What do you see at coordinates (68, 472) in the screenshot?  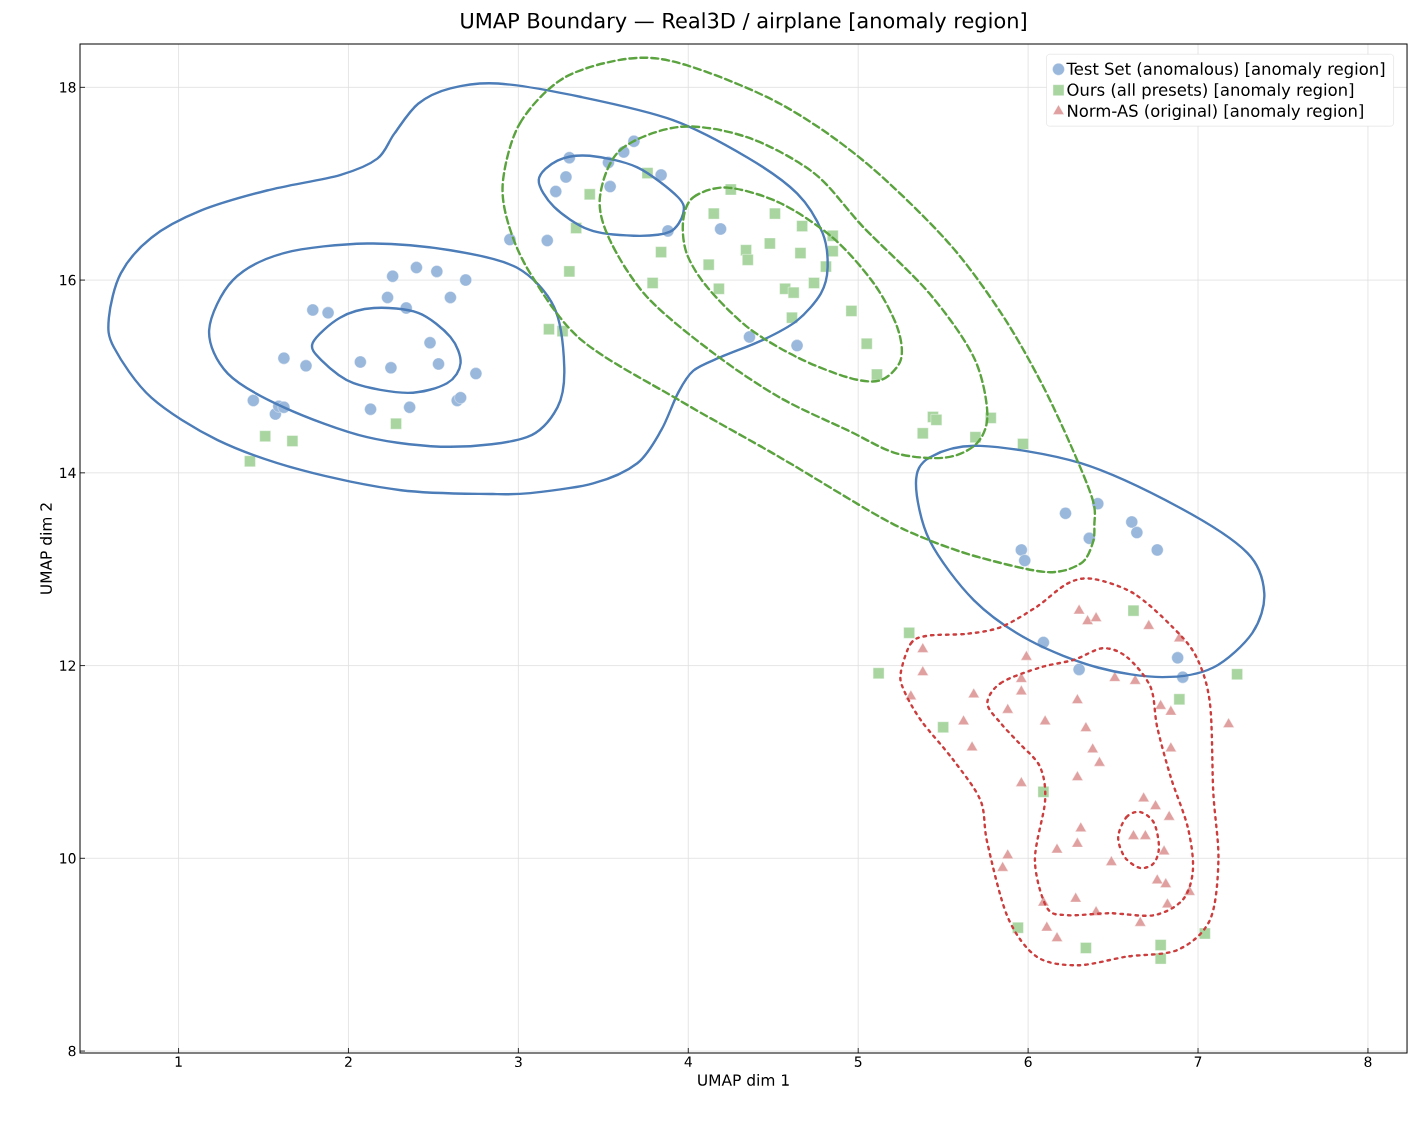 I see `y-tick-label: 14` at bounding box center [68, 472].